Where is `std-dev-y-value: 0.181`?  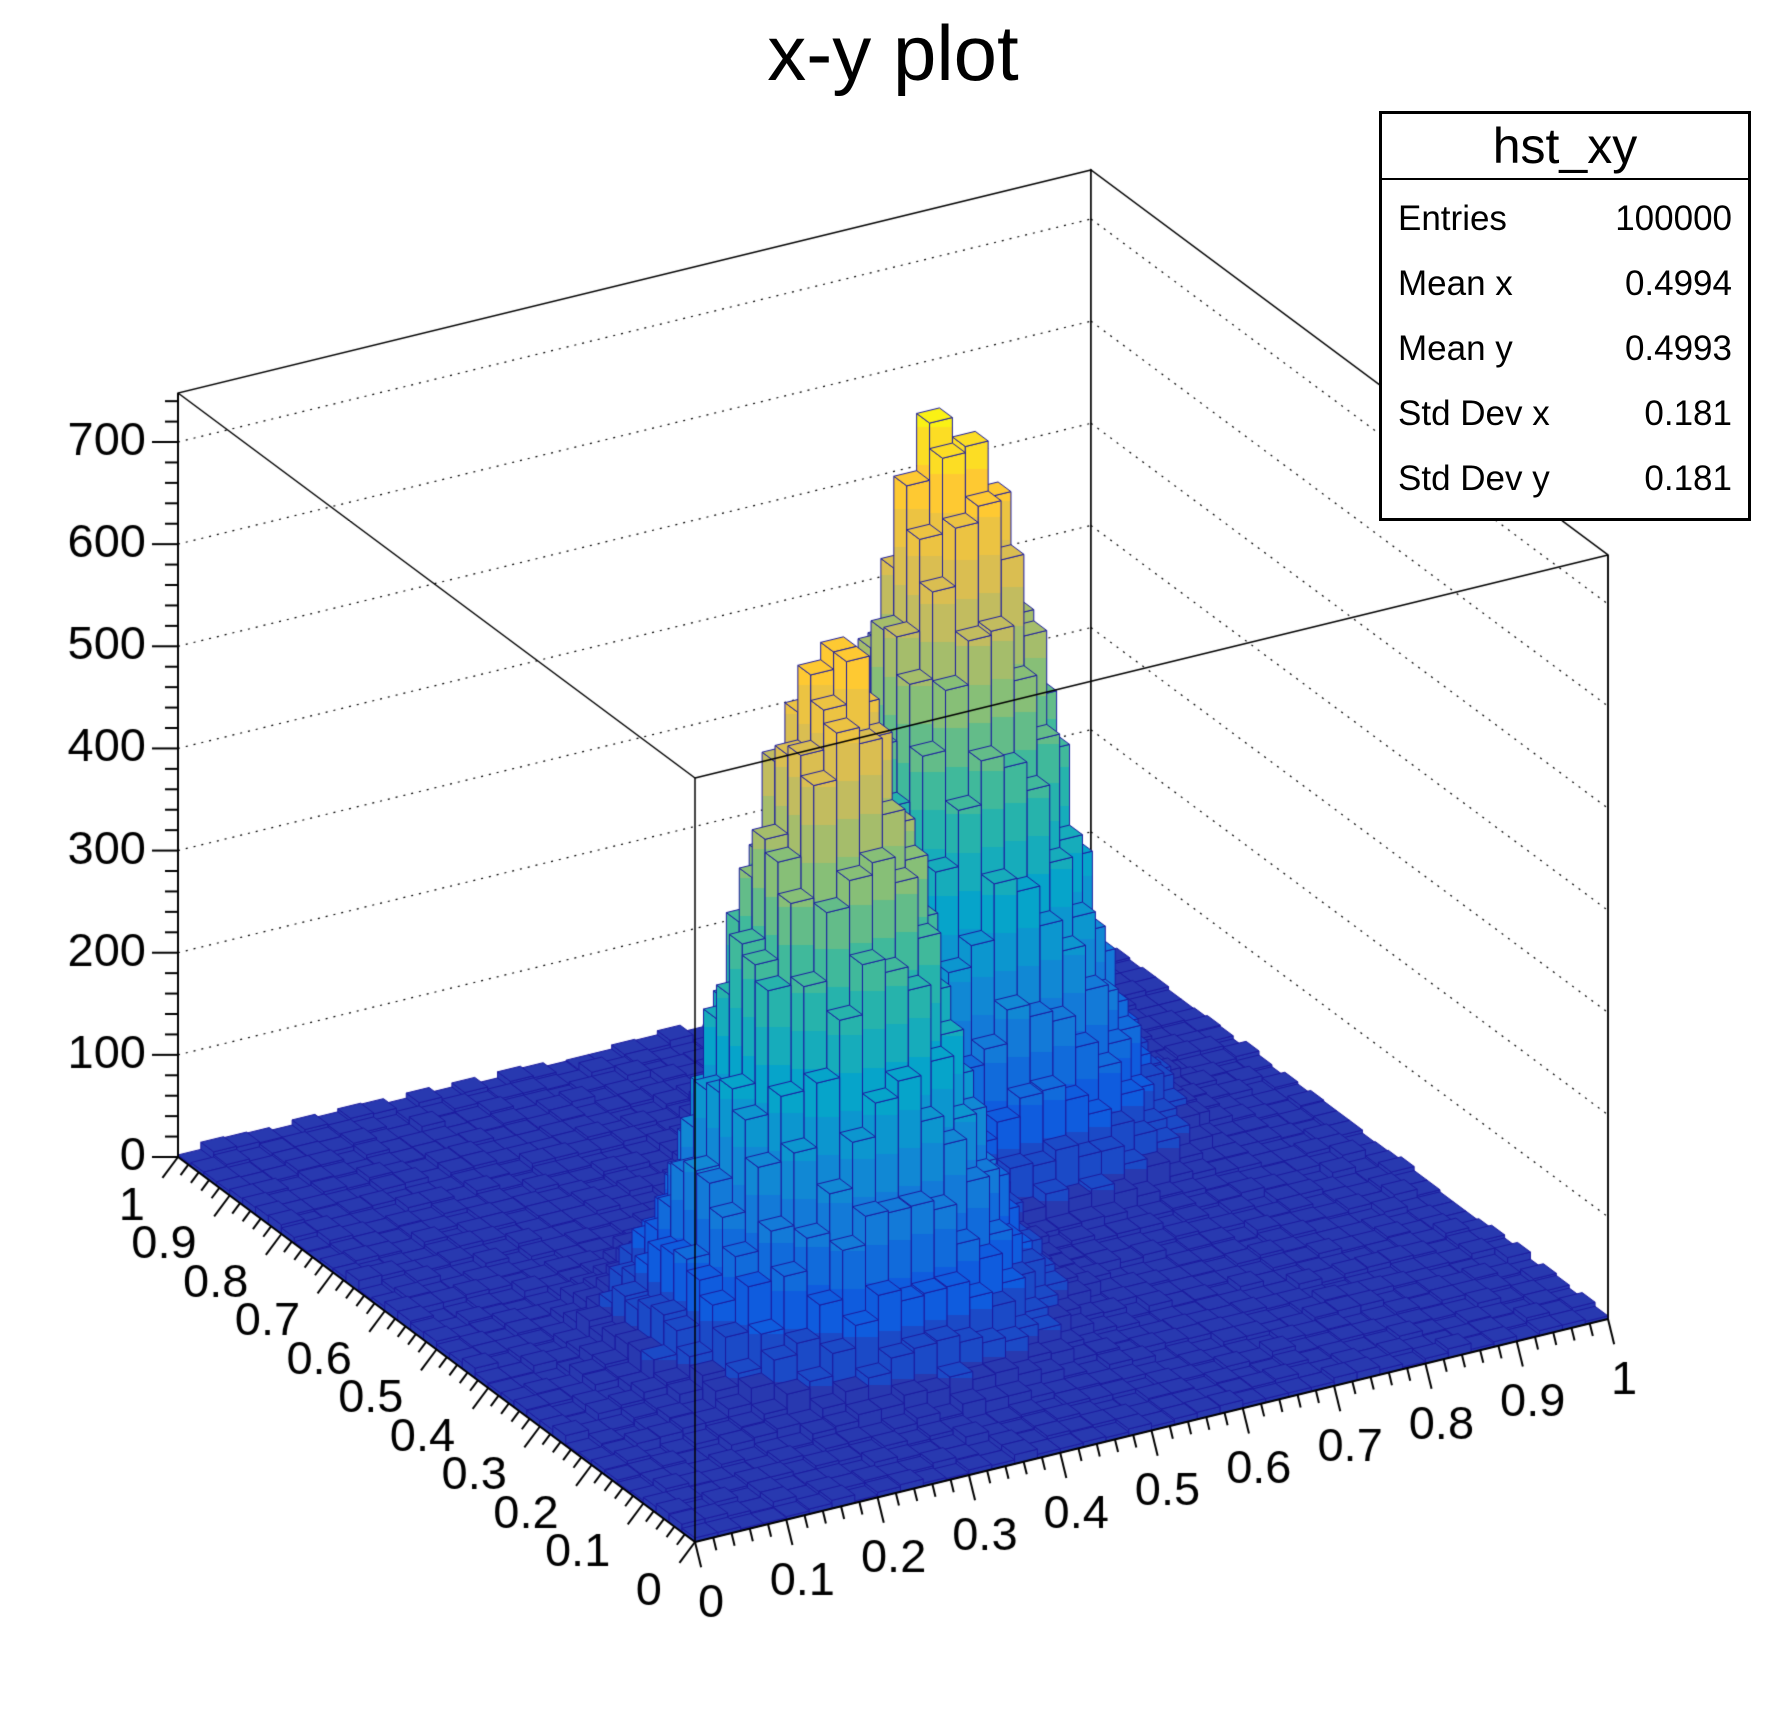 std-dev-y-value: 0.181 is located at coordinates (1688, 479).